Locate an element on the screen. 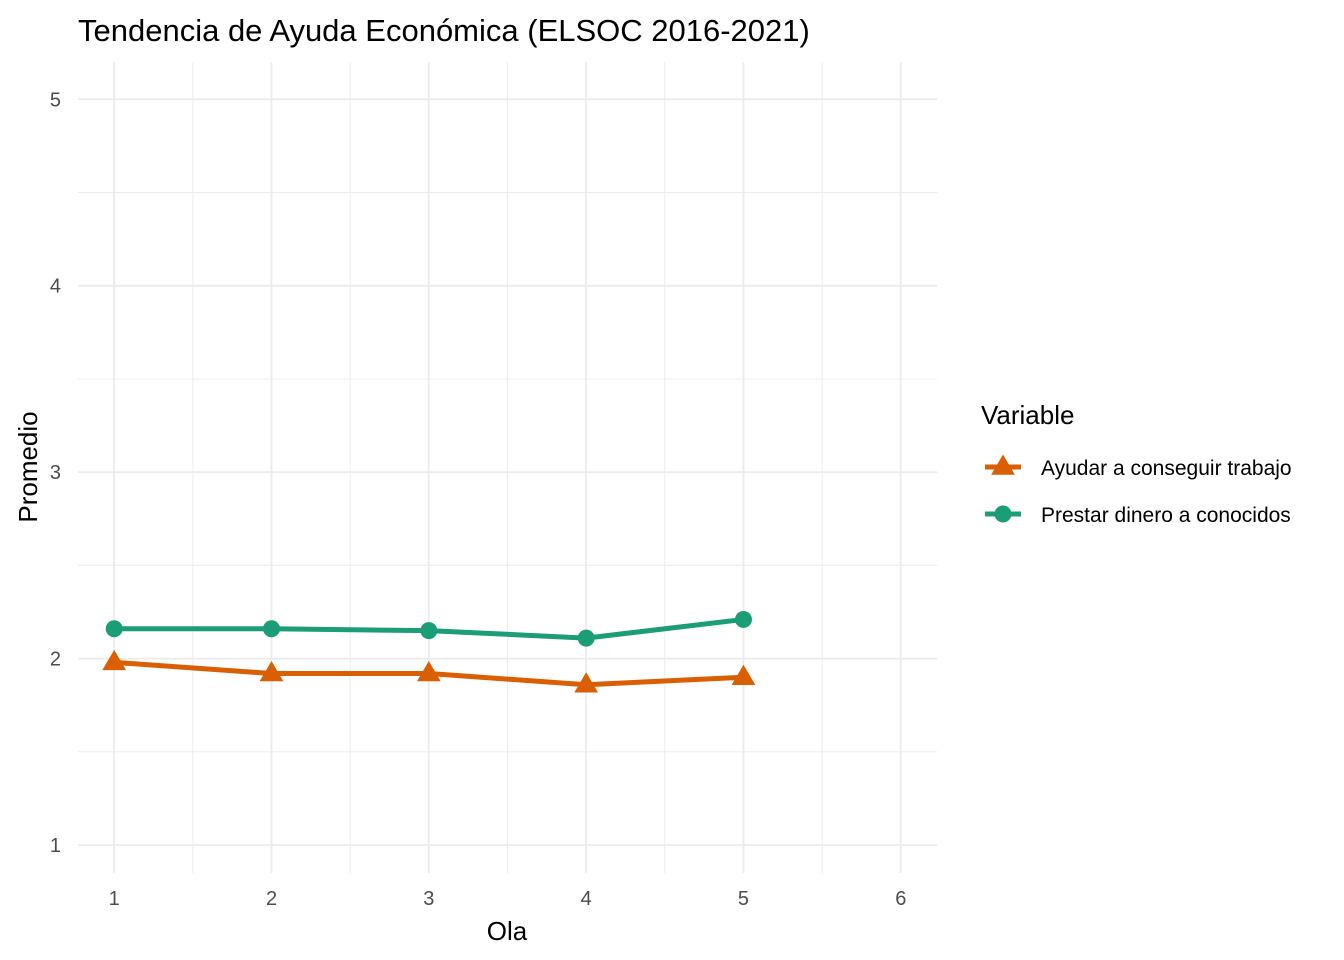 Image resolution: width=1344 pixels, height=960 pixels. y-tick-label: 4 is located at coordinates (55, 287).